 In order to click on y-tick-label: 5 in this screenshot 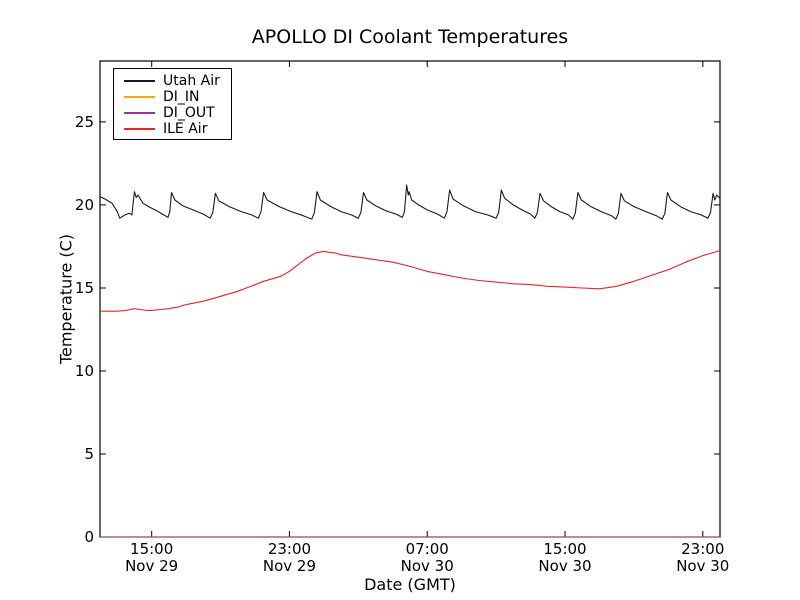, I will do `click(89, 453)`.